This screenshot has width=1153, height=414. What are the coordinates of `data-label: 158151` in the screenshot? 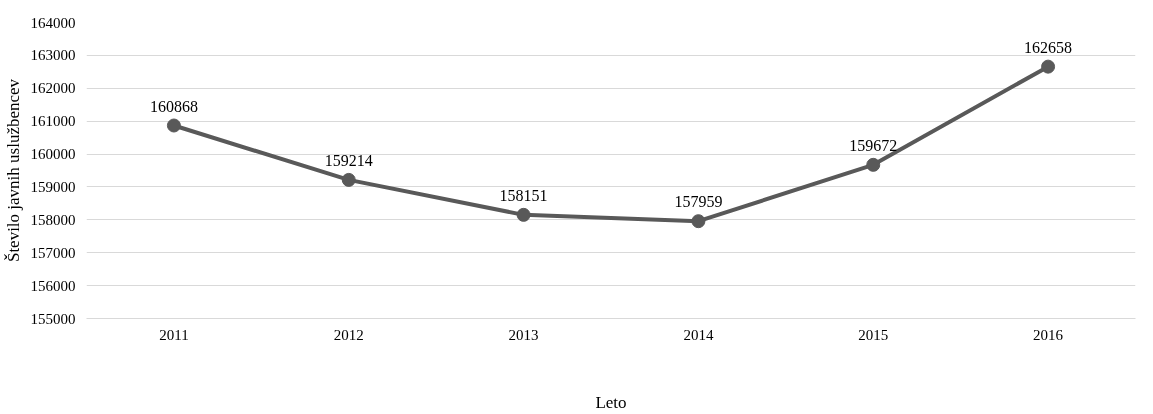 It's located at (523, 195).